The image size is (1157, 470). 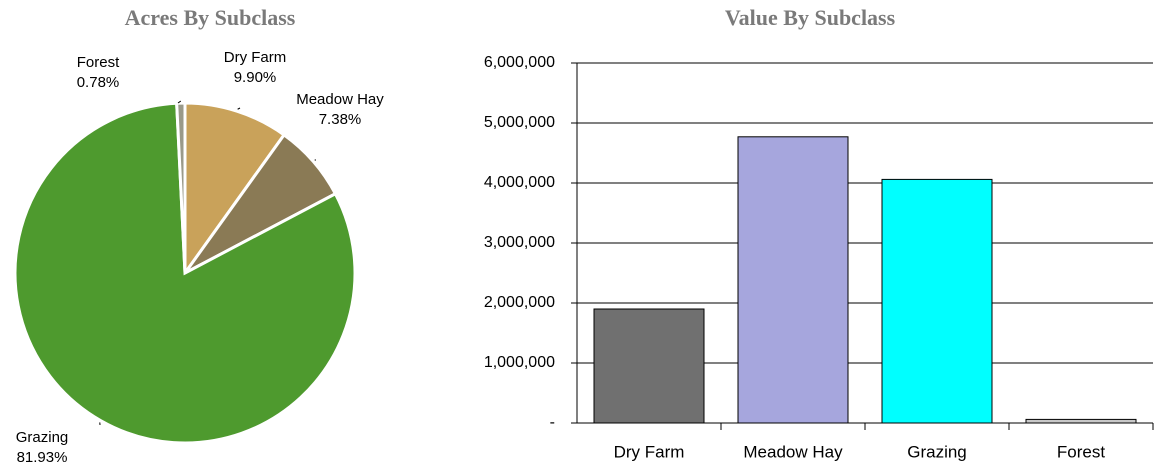 What do you see at coordinates (519, 122) in the screenshot?
I see `y-tick-label: 5,000,000` at bounding box center [519, 122].